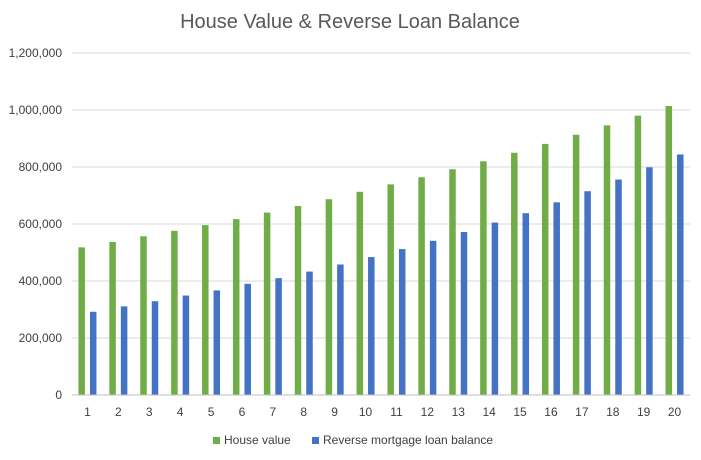 This screenshot has width=701, height=460. Describe the element at coordinates (41, 281) in the screenshot. I see `y-tick-label: 400,000` at that location.